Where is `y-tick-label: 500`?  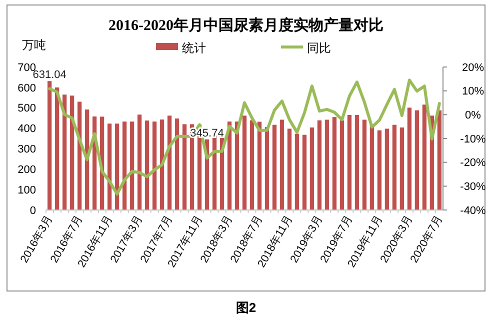
y-tick-label: 500 is located at coordinates (27, 108).